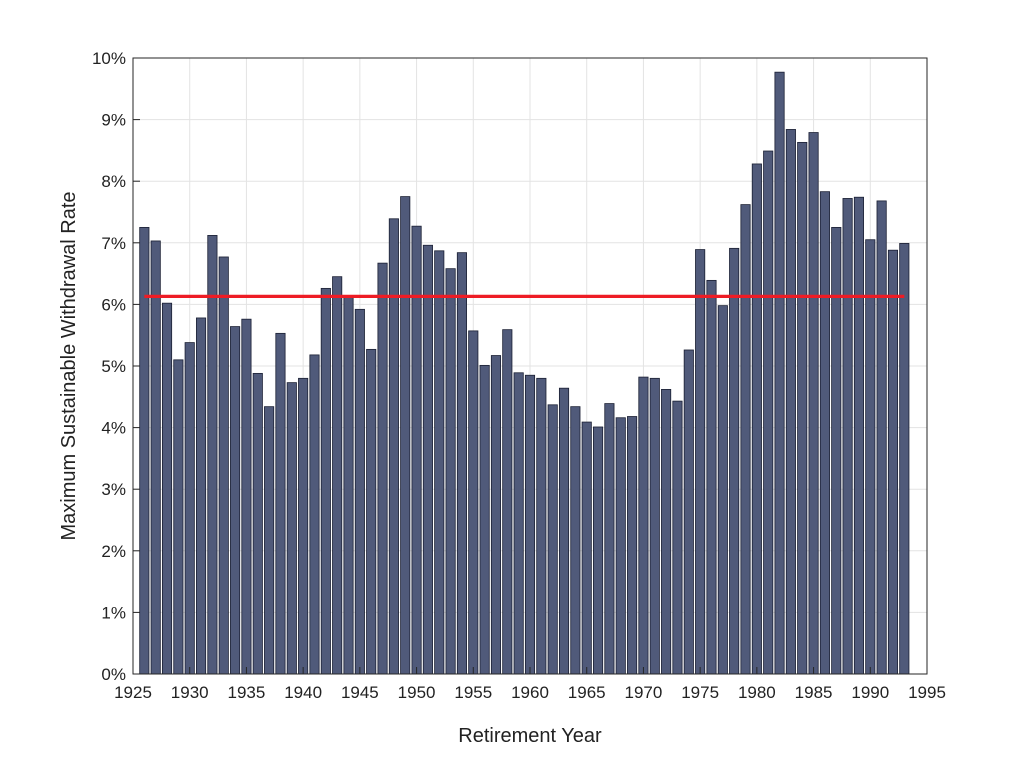 This screenshot has width=1024, height=771. Describe the element at coordinates (178, 517) in the screenshot. I see `bar-1929` at that location.